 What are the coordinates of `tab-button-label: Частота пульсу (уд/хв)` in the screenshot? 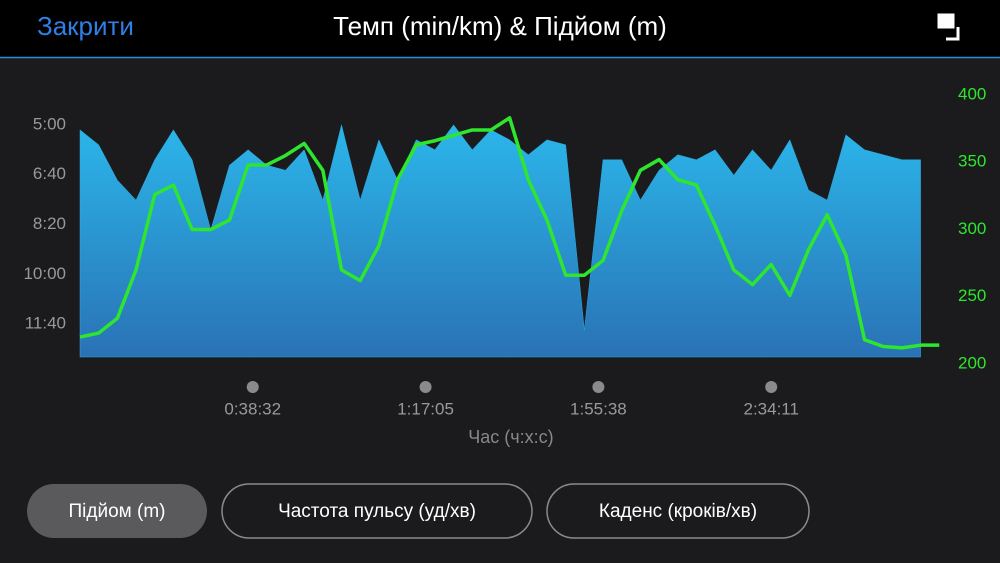 It's located at (377, 511).